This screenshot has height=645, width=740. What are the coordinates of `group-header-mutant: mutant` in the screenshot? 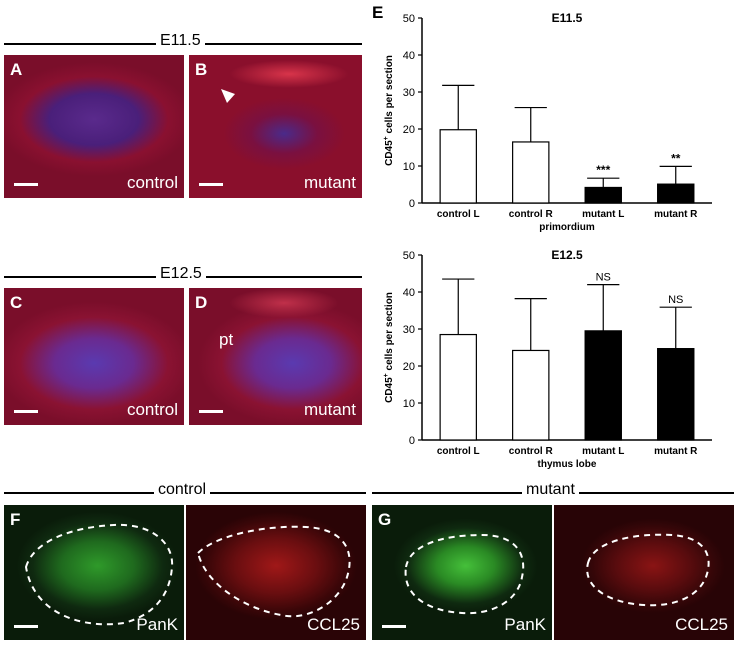 It's located at (553, 493).